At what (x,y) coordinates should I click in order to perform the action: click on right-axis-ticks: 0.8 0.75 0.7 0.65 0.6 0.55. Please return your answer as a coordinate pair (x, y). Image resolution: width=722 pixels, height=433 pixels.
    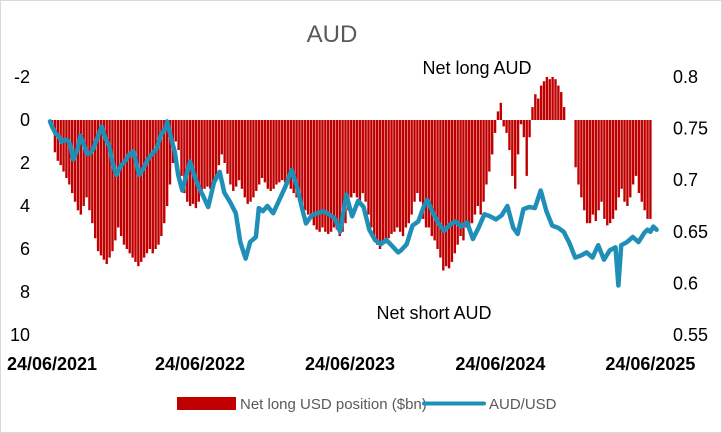
    Looking at the image, I should click on (690, 206).